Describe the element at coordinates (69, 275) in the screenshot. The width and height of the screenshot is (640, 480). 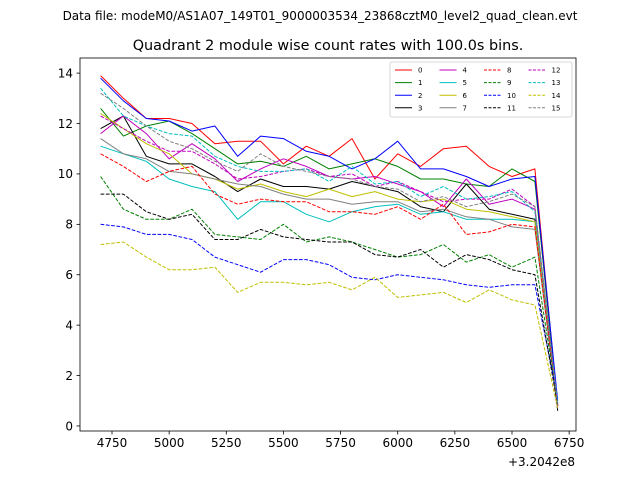
I see `y-tick-label: 6` at that location.